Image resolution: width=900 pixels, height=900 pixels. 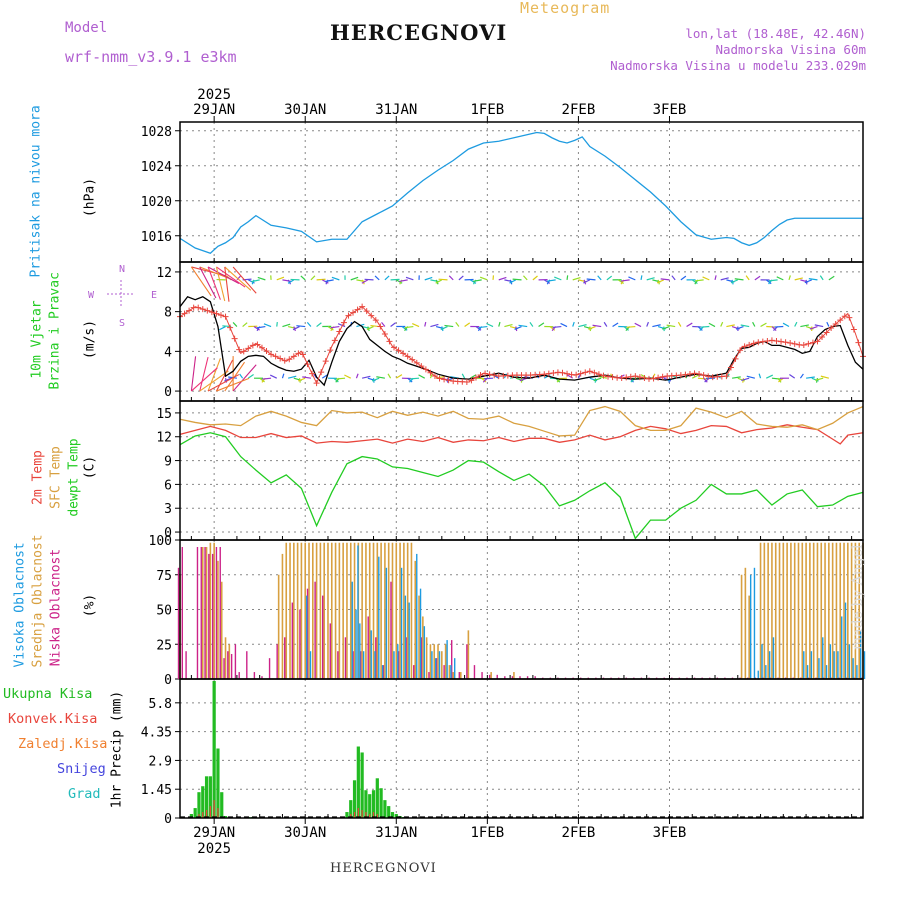 I want to click on cloud-ytick-label: 100, so click(x=160, y=541).